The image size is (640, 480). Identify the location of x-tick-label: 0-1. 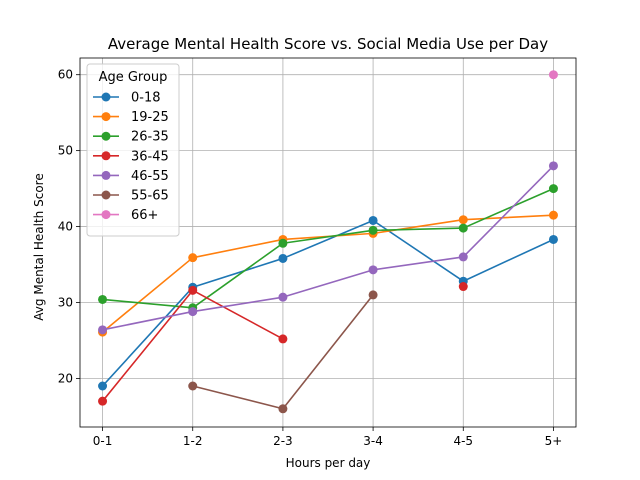
(103, 441).